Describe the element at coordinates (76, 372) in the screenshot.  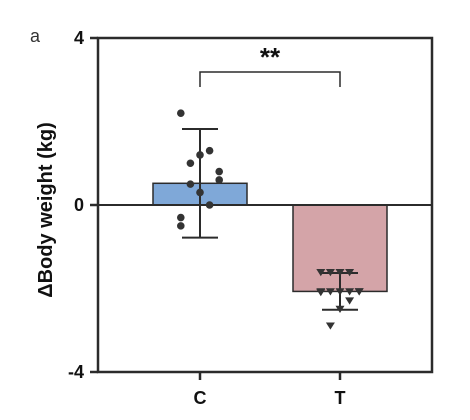
I see `y-tick-label: -4` at that location.